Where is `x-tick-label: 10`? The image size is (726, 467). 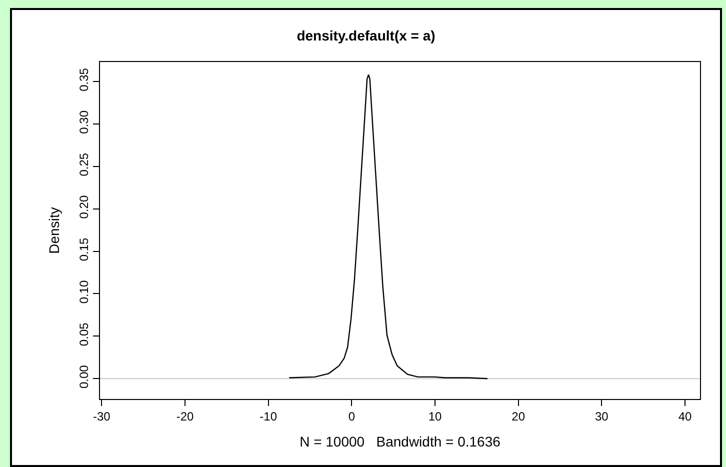
x-tick-label: 10 is located at coordinates (435, 416).